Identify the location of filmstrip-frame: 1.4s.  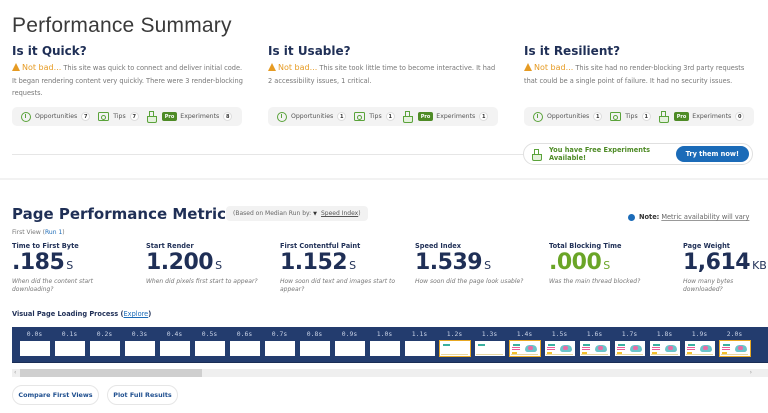
(524, 342).